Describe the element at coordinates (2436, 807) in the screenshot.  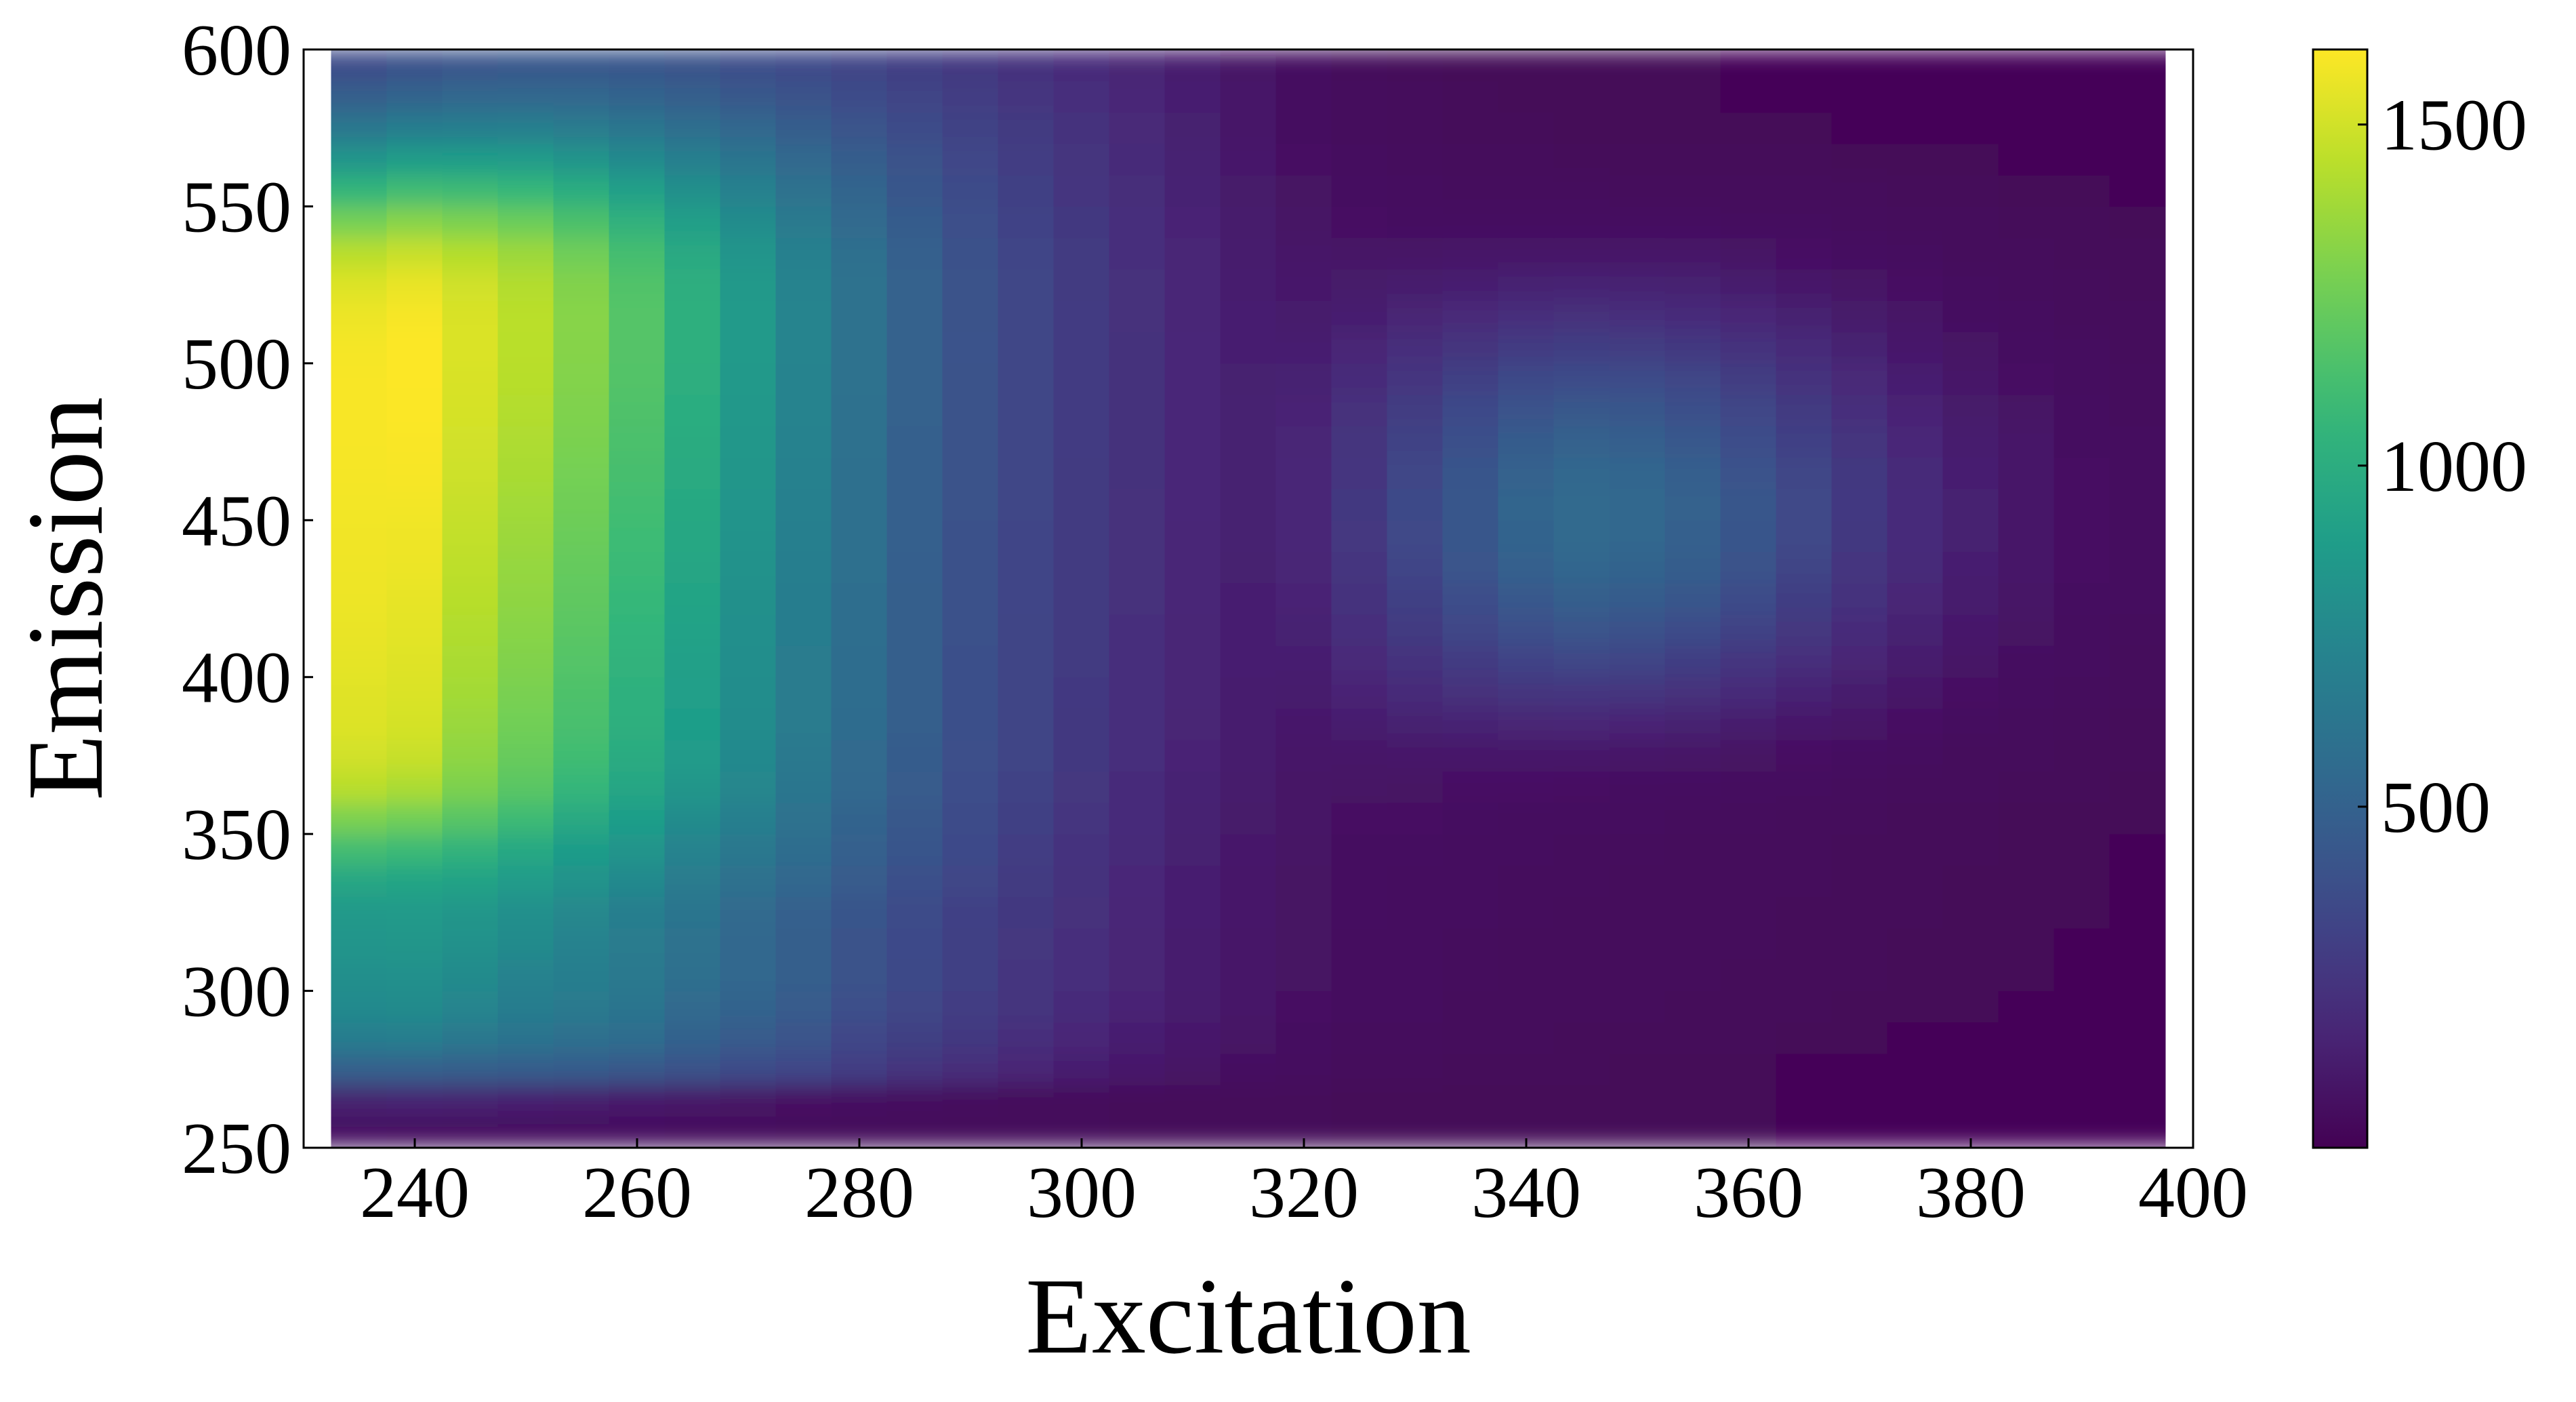
I see `colorbar-tick-label: 500` at that location.